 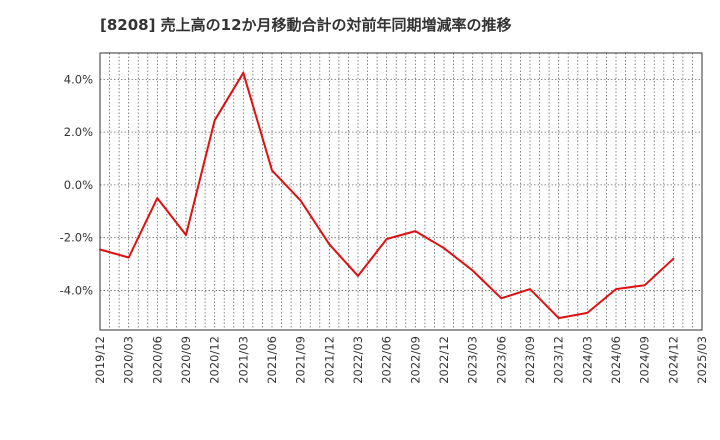 I want to click on x-tick-label: 2020/06, so click(x=157, y=360).